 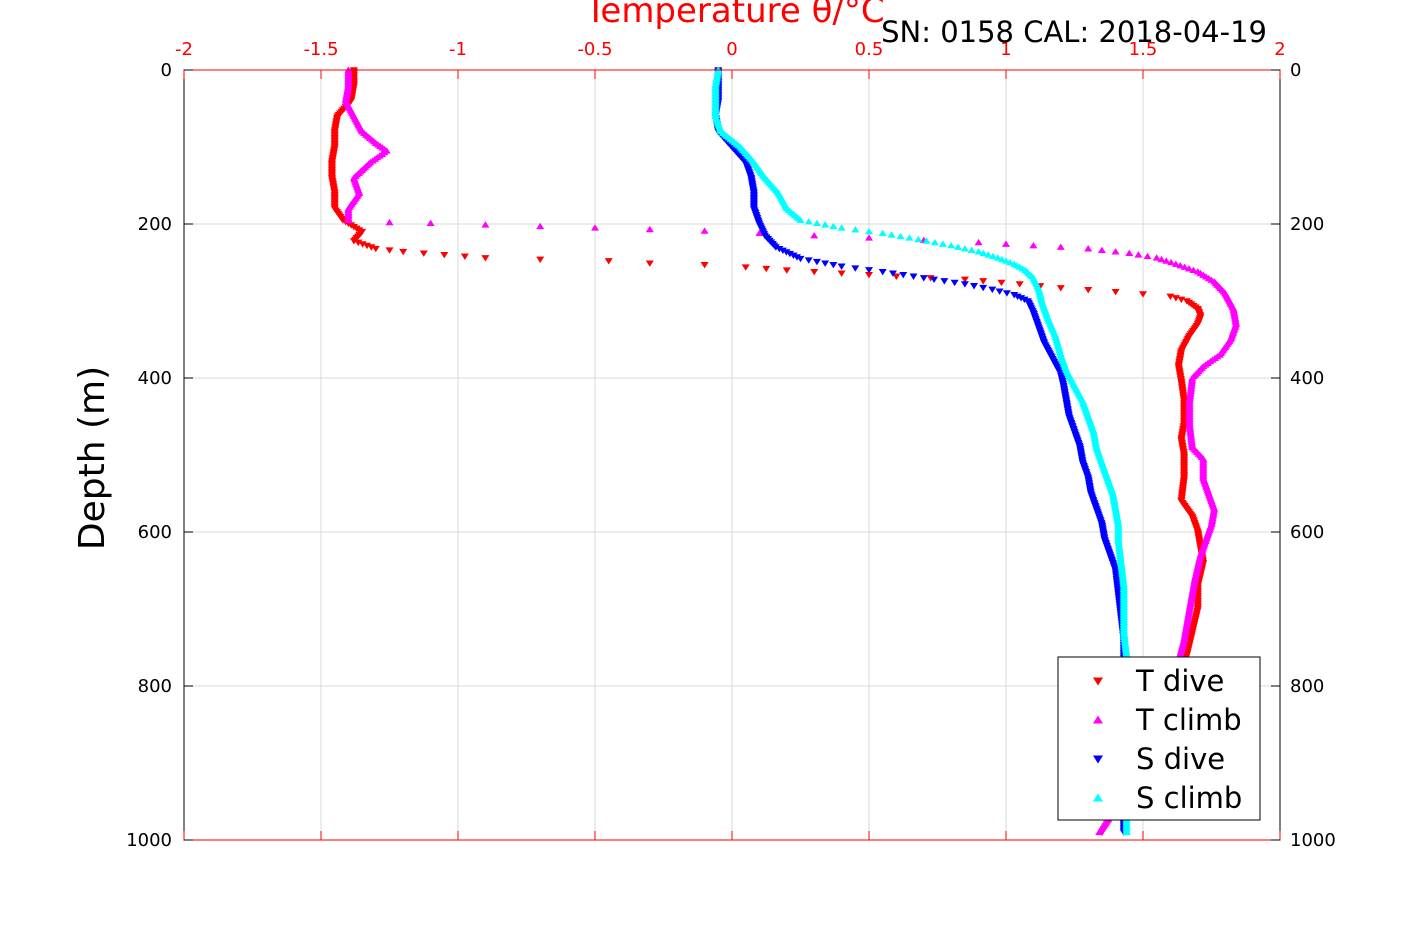 I want to click on y-axis-label: Depth (m), so click(x=92, y=458).